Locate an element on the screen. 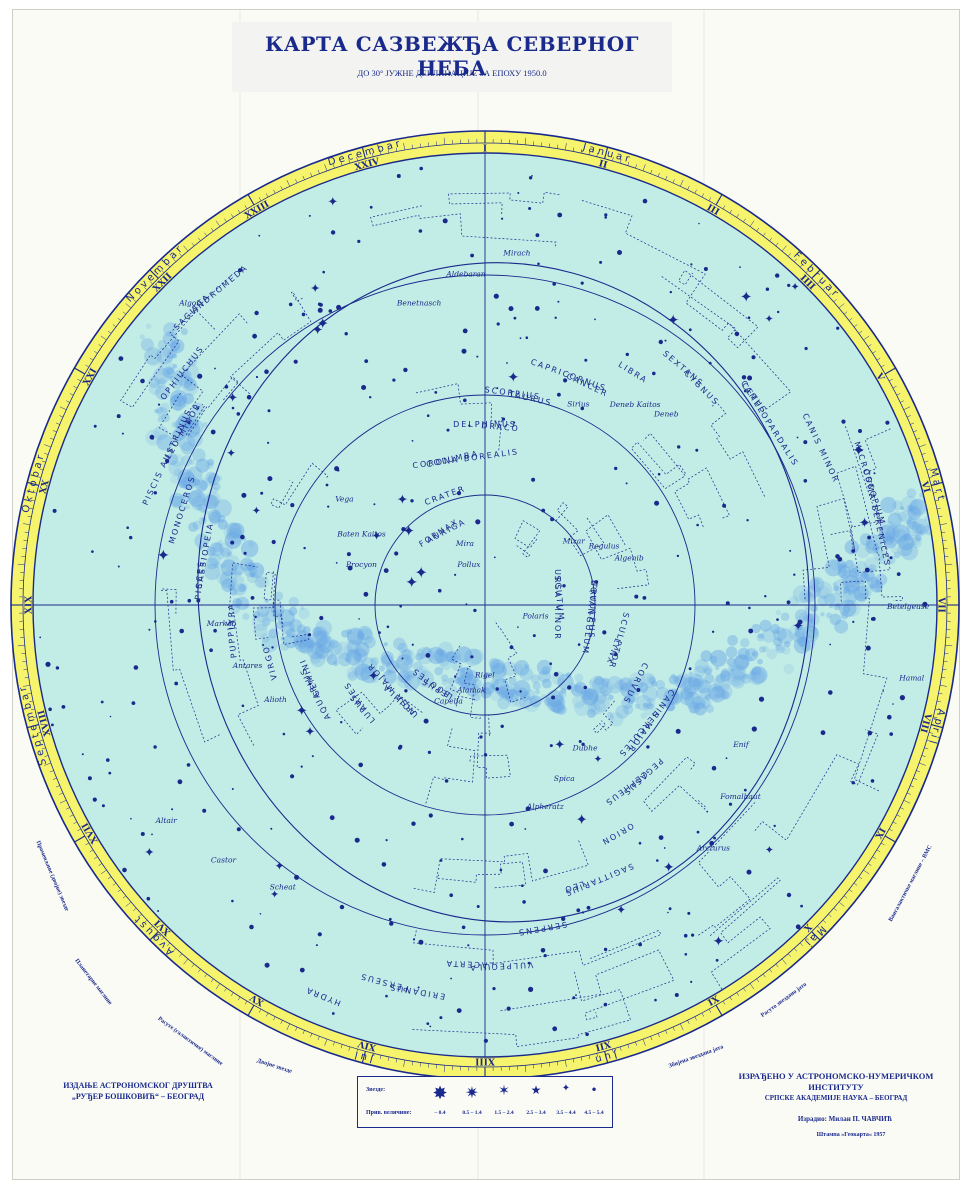 The image size is (970, 1187). boundary-line is located at coordinates (379, 713).